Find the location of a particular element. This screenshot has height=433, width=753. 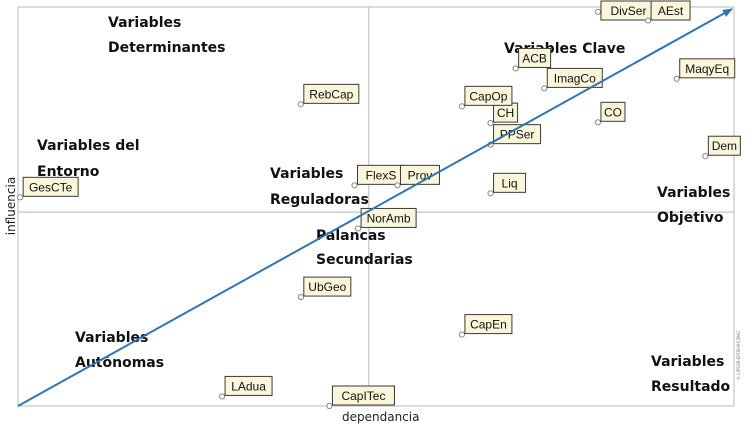

point-gescte: GesCTe is located at coordinates (48, 188).